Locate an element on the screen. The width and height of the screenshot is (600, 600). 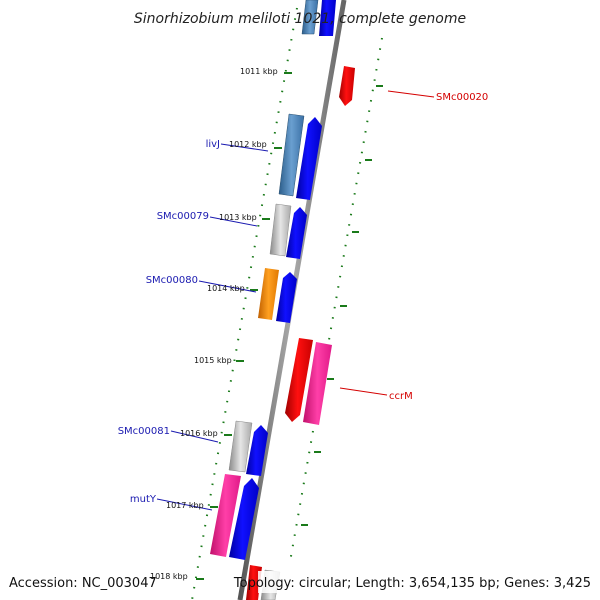
gene-label-smc00079: SMc00079 is located at coordinates (183, 216).